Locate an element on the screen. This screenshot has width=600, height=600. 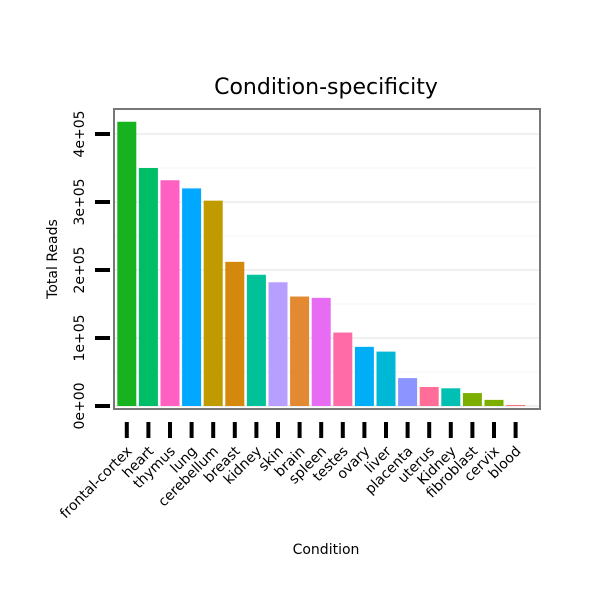
bar-blood is located at coordinates (516, 405).